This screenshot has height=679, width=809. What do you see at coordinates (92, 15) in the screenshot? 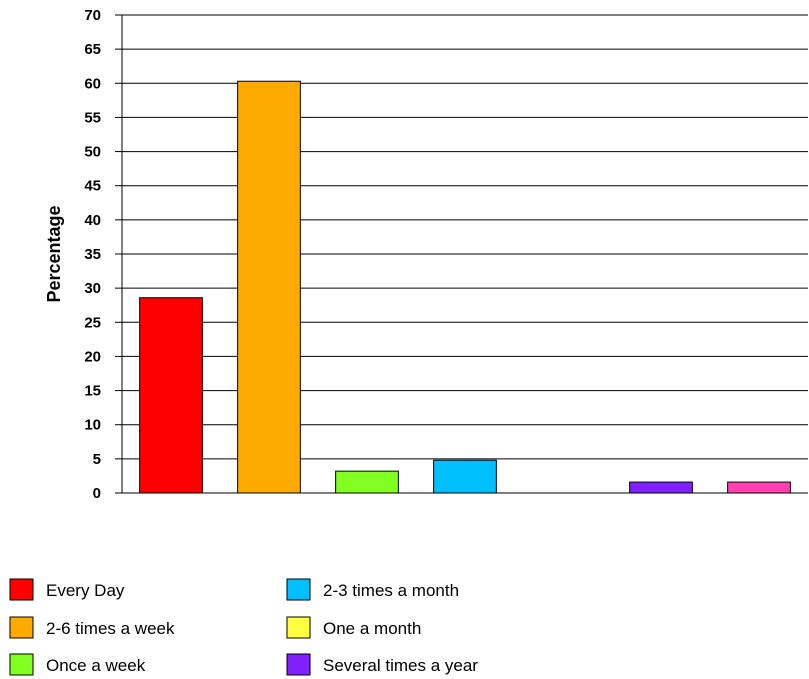
I see `y-tick-label: 70` at bounding box center [92, 15].